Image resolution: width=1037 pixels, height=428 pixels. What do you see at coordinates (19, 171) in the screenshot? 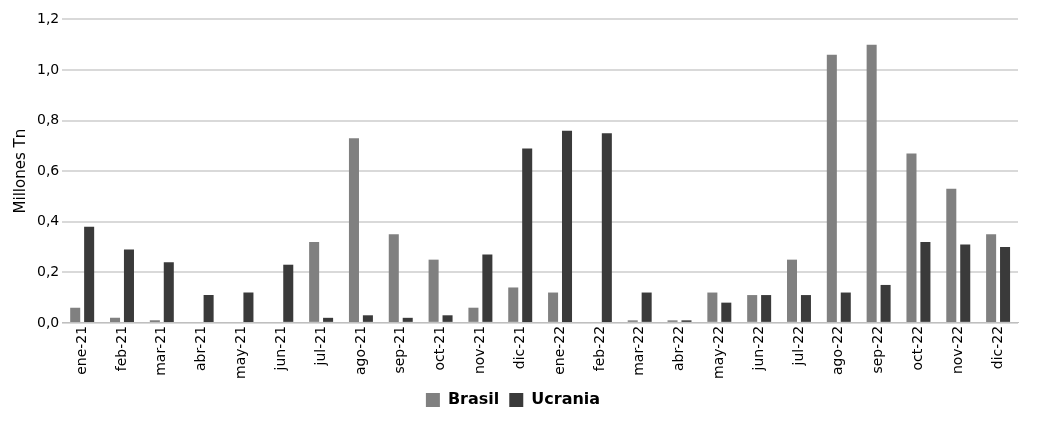
I see `y-axis-title: Millones Tn` at bounding box center [19, 171].